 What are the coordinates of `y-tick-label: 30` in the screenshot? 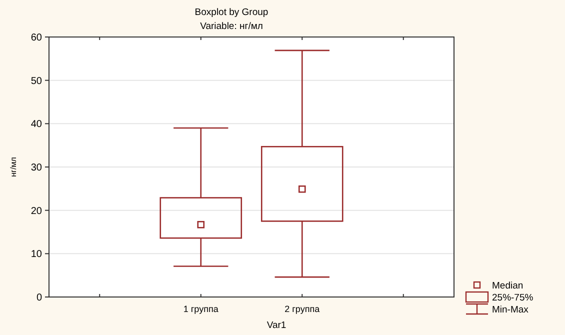 It's located at (36, 168).